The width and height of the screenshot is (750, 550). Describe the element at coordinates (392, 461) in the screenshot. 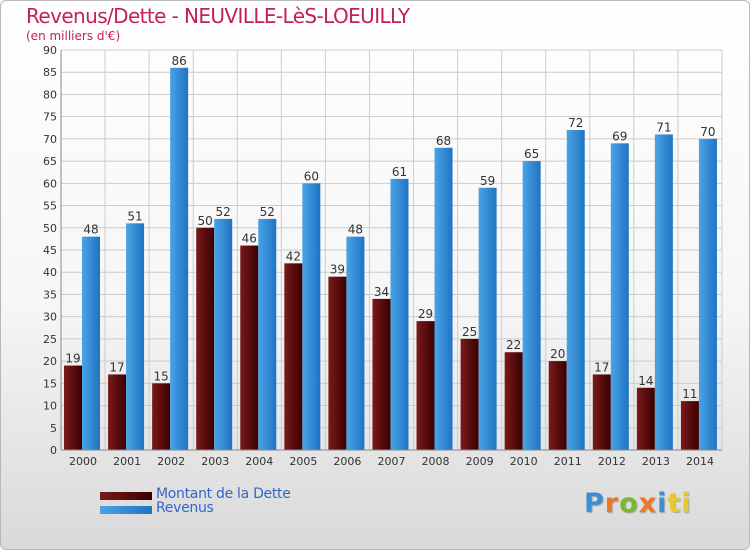

I see `x-tick-label: 2007` at that location.